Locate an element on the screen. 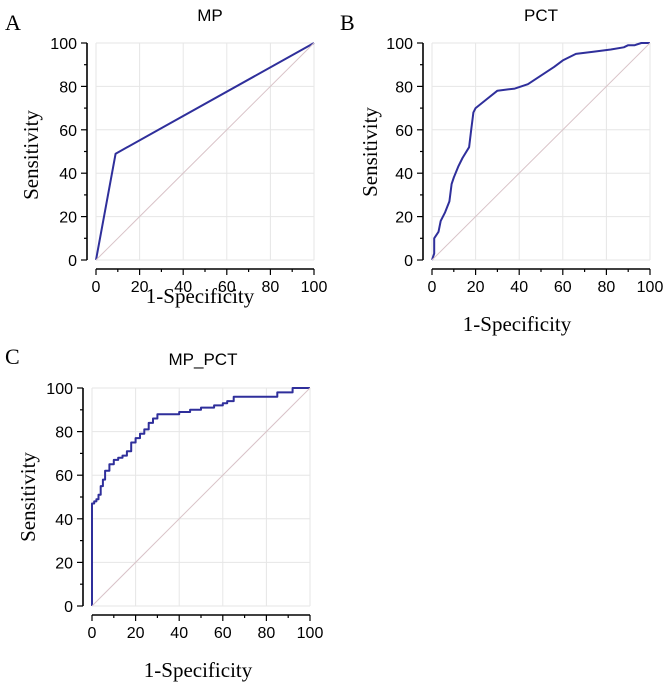 The width and height of the screenshot is (669, 687). panel-b-ytick-label-100: 100 is located at coordinates (399, 44).